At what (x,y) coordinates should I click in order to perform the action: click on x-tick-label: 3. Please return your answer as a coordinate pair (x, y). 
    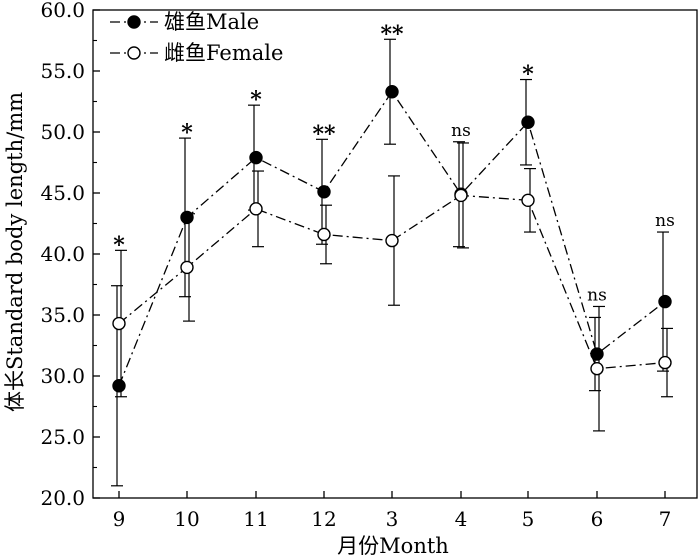
    Looking at the image, I should click on (392, 519).